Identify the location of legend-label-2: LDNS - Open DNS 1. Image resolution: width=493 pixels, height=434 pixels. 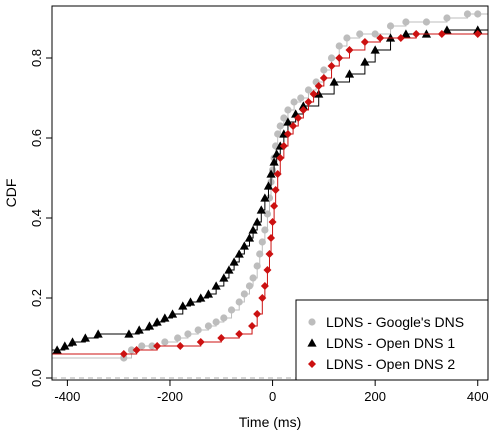
(390, 343).